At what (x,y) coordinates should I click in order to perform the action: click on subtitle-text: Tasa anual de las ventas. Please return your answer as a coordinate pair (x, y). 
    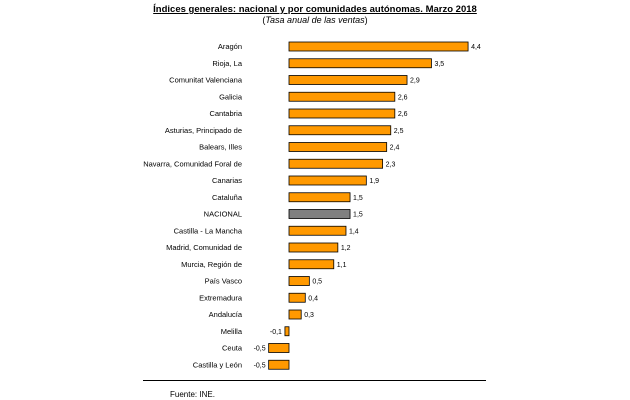
    Looking at the image, I should click on (315, 20).